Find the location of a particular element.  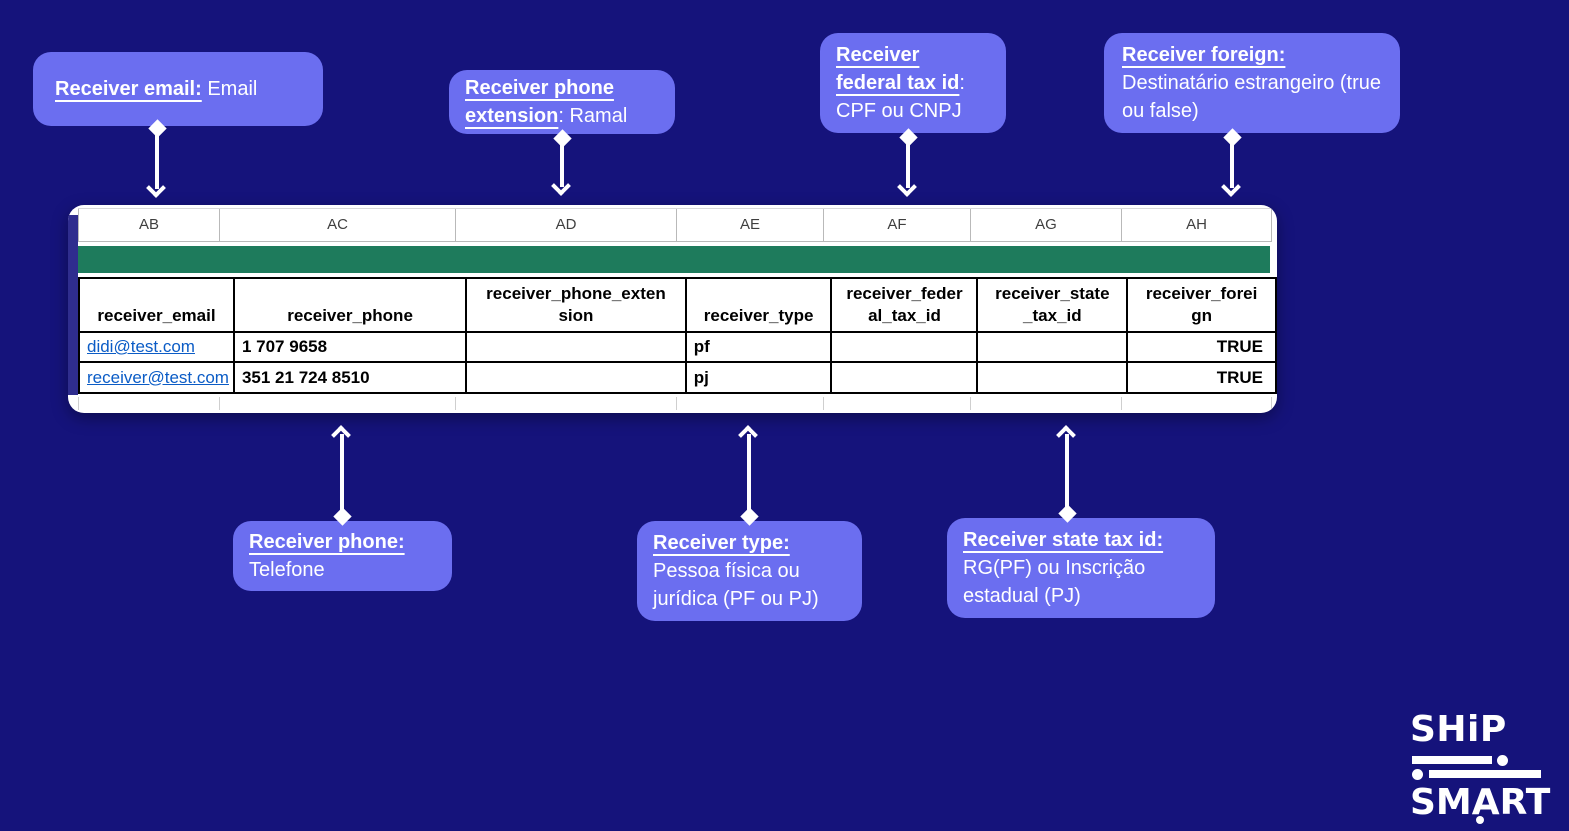

cell-receiver-email: receiver@test.com is located at coordinates (156, 377).